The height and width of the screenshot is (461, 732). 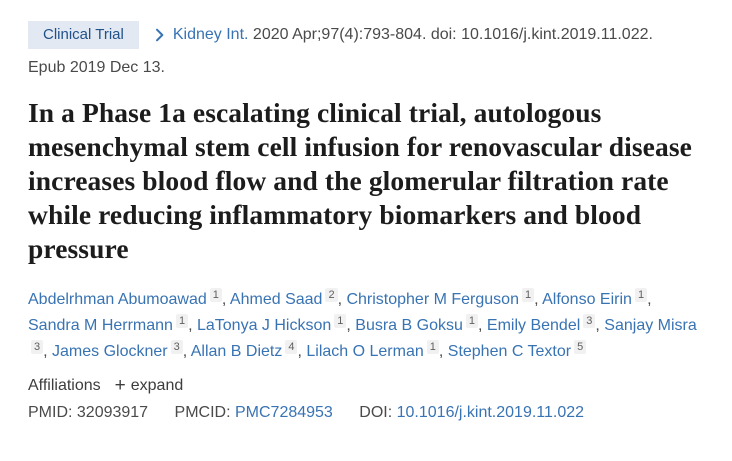 What do you see at coordinates (409, 325) in the screenshot?
I see `author-link: Busra B Goksu` at bounding box center [409, 325].